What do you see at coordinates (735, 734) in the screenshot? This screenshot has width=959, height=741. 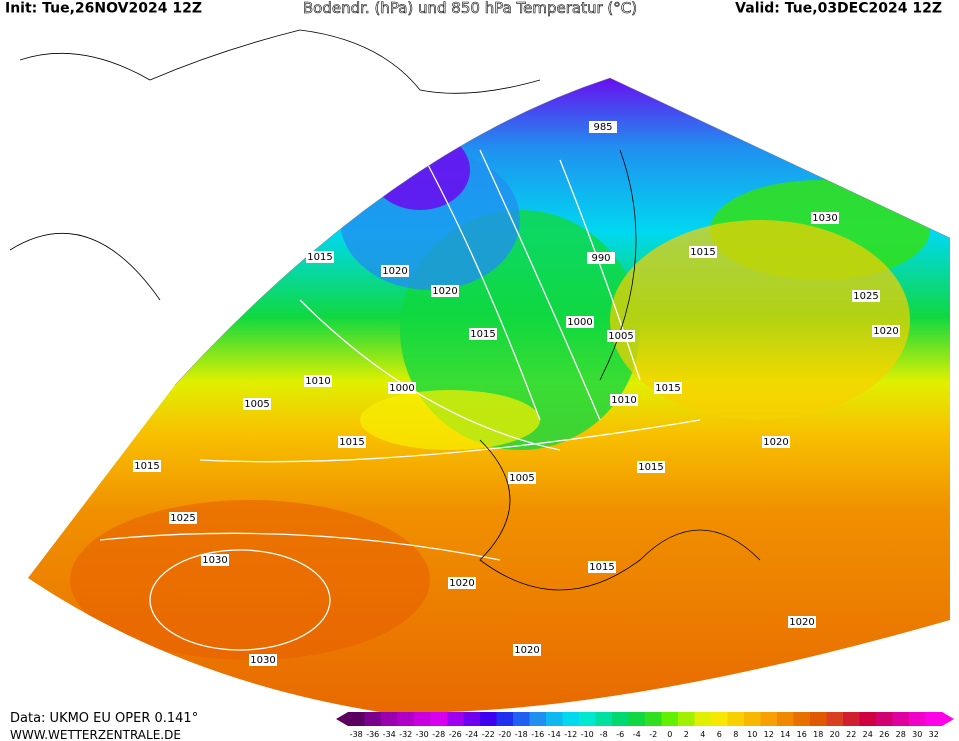 I see `colorbar-tick-label: 8` at bounding box center [735, 734].